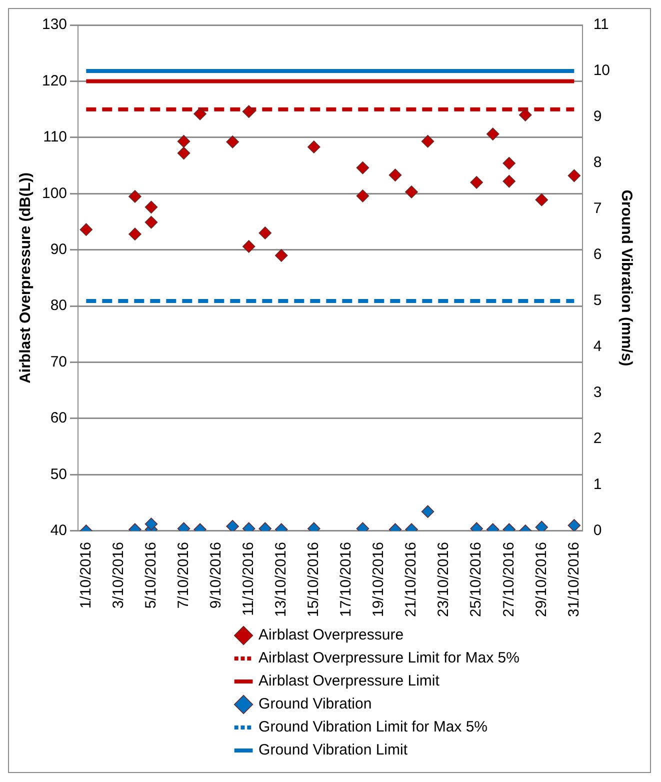  What do you see at coordinates (315, 704) in the screenshot?
I see `legend-label: Ground Vibration` at bounding box center [315, 704].